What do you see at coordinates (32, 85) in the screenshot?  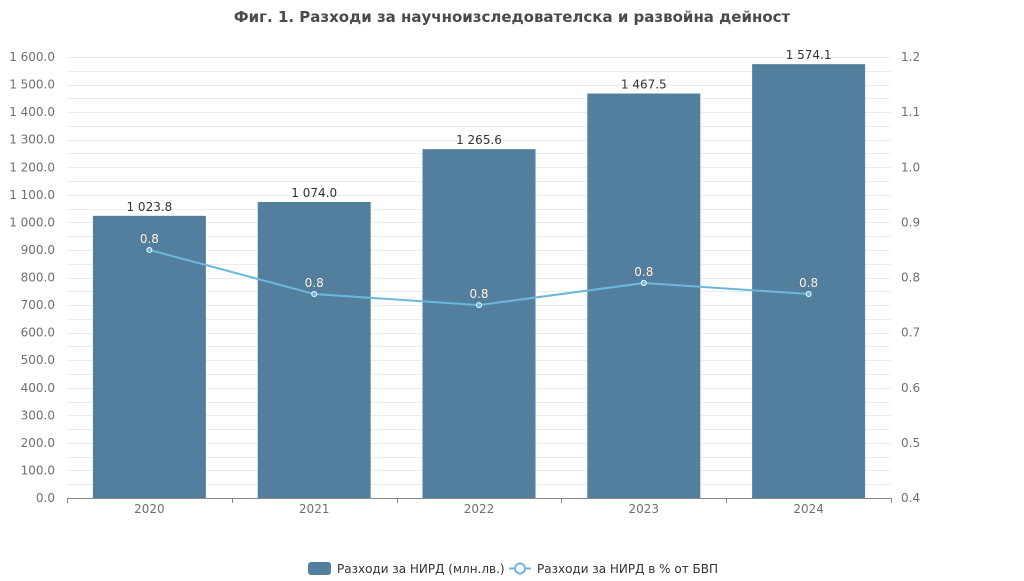 I see `left-axis-tick-label: 1 500.0` at bounding box center [32, 85].